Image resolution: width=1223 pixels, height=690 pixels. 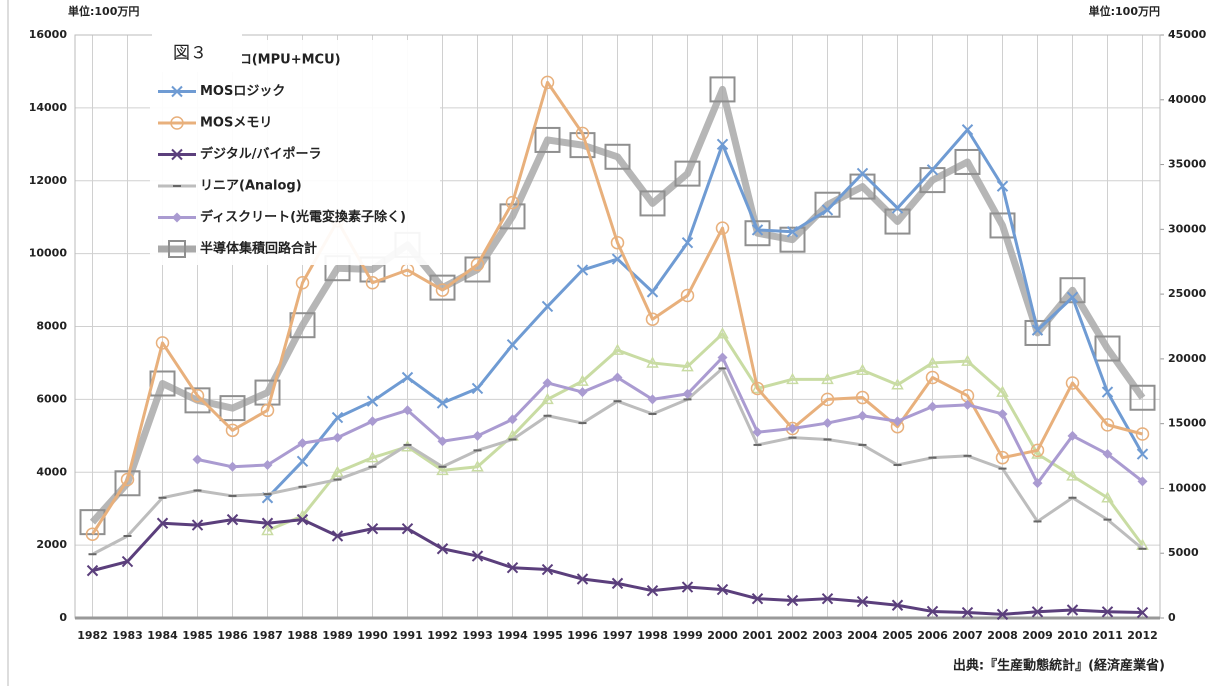 What do you see at coordinates (51, 326) in the screenshot?
I see `y-tick-label: 8000` at bounding box center [51, 326].